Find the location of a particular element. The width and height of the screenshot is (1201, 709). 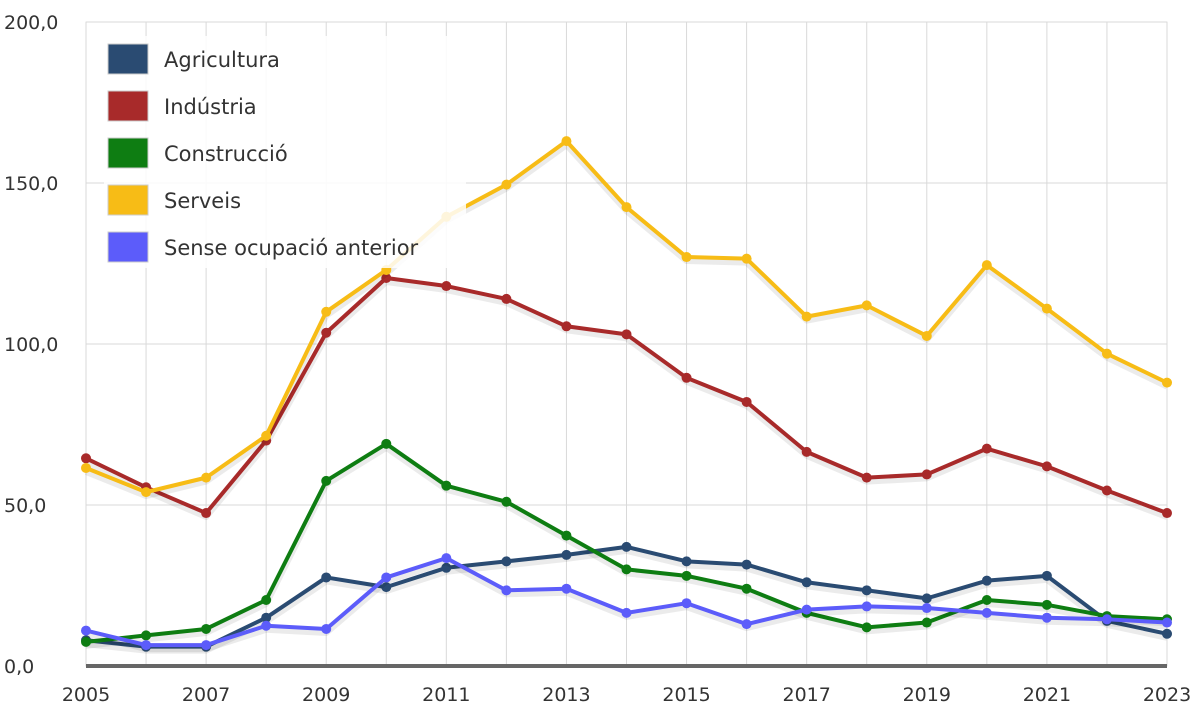

legend-box is located at coordinates (285, 152).